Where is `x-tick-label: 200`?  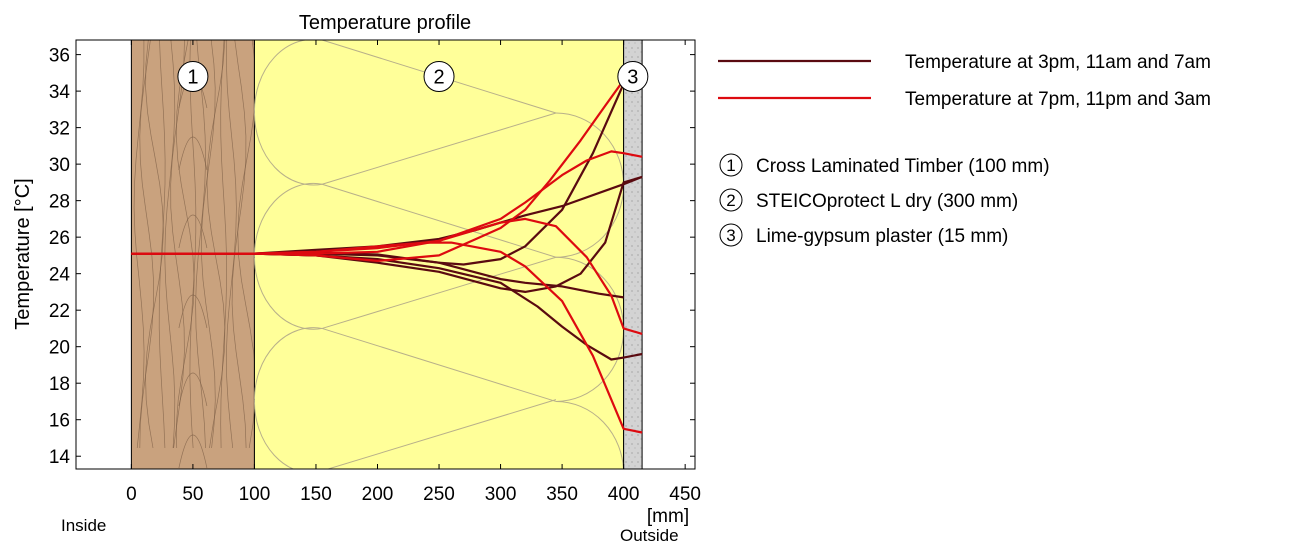 x-tick-label: 200 is located at coordinates (378, 494).